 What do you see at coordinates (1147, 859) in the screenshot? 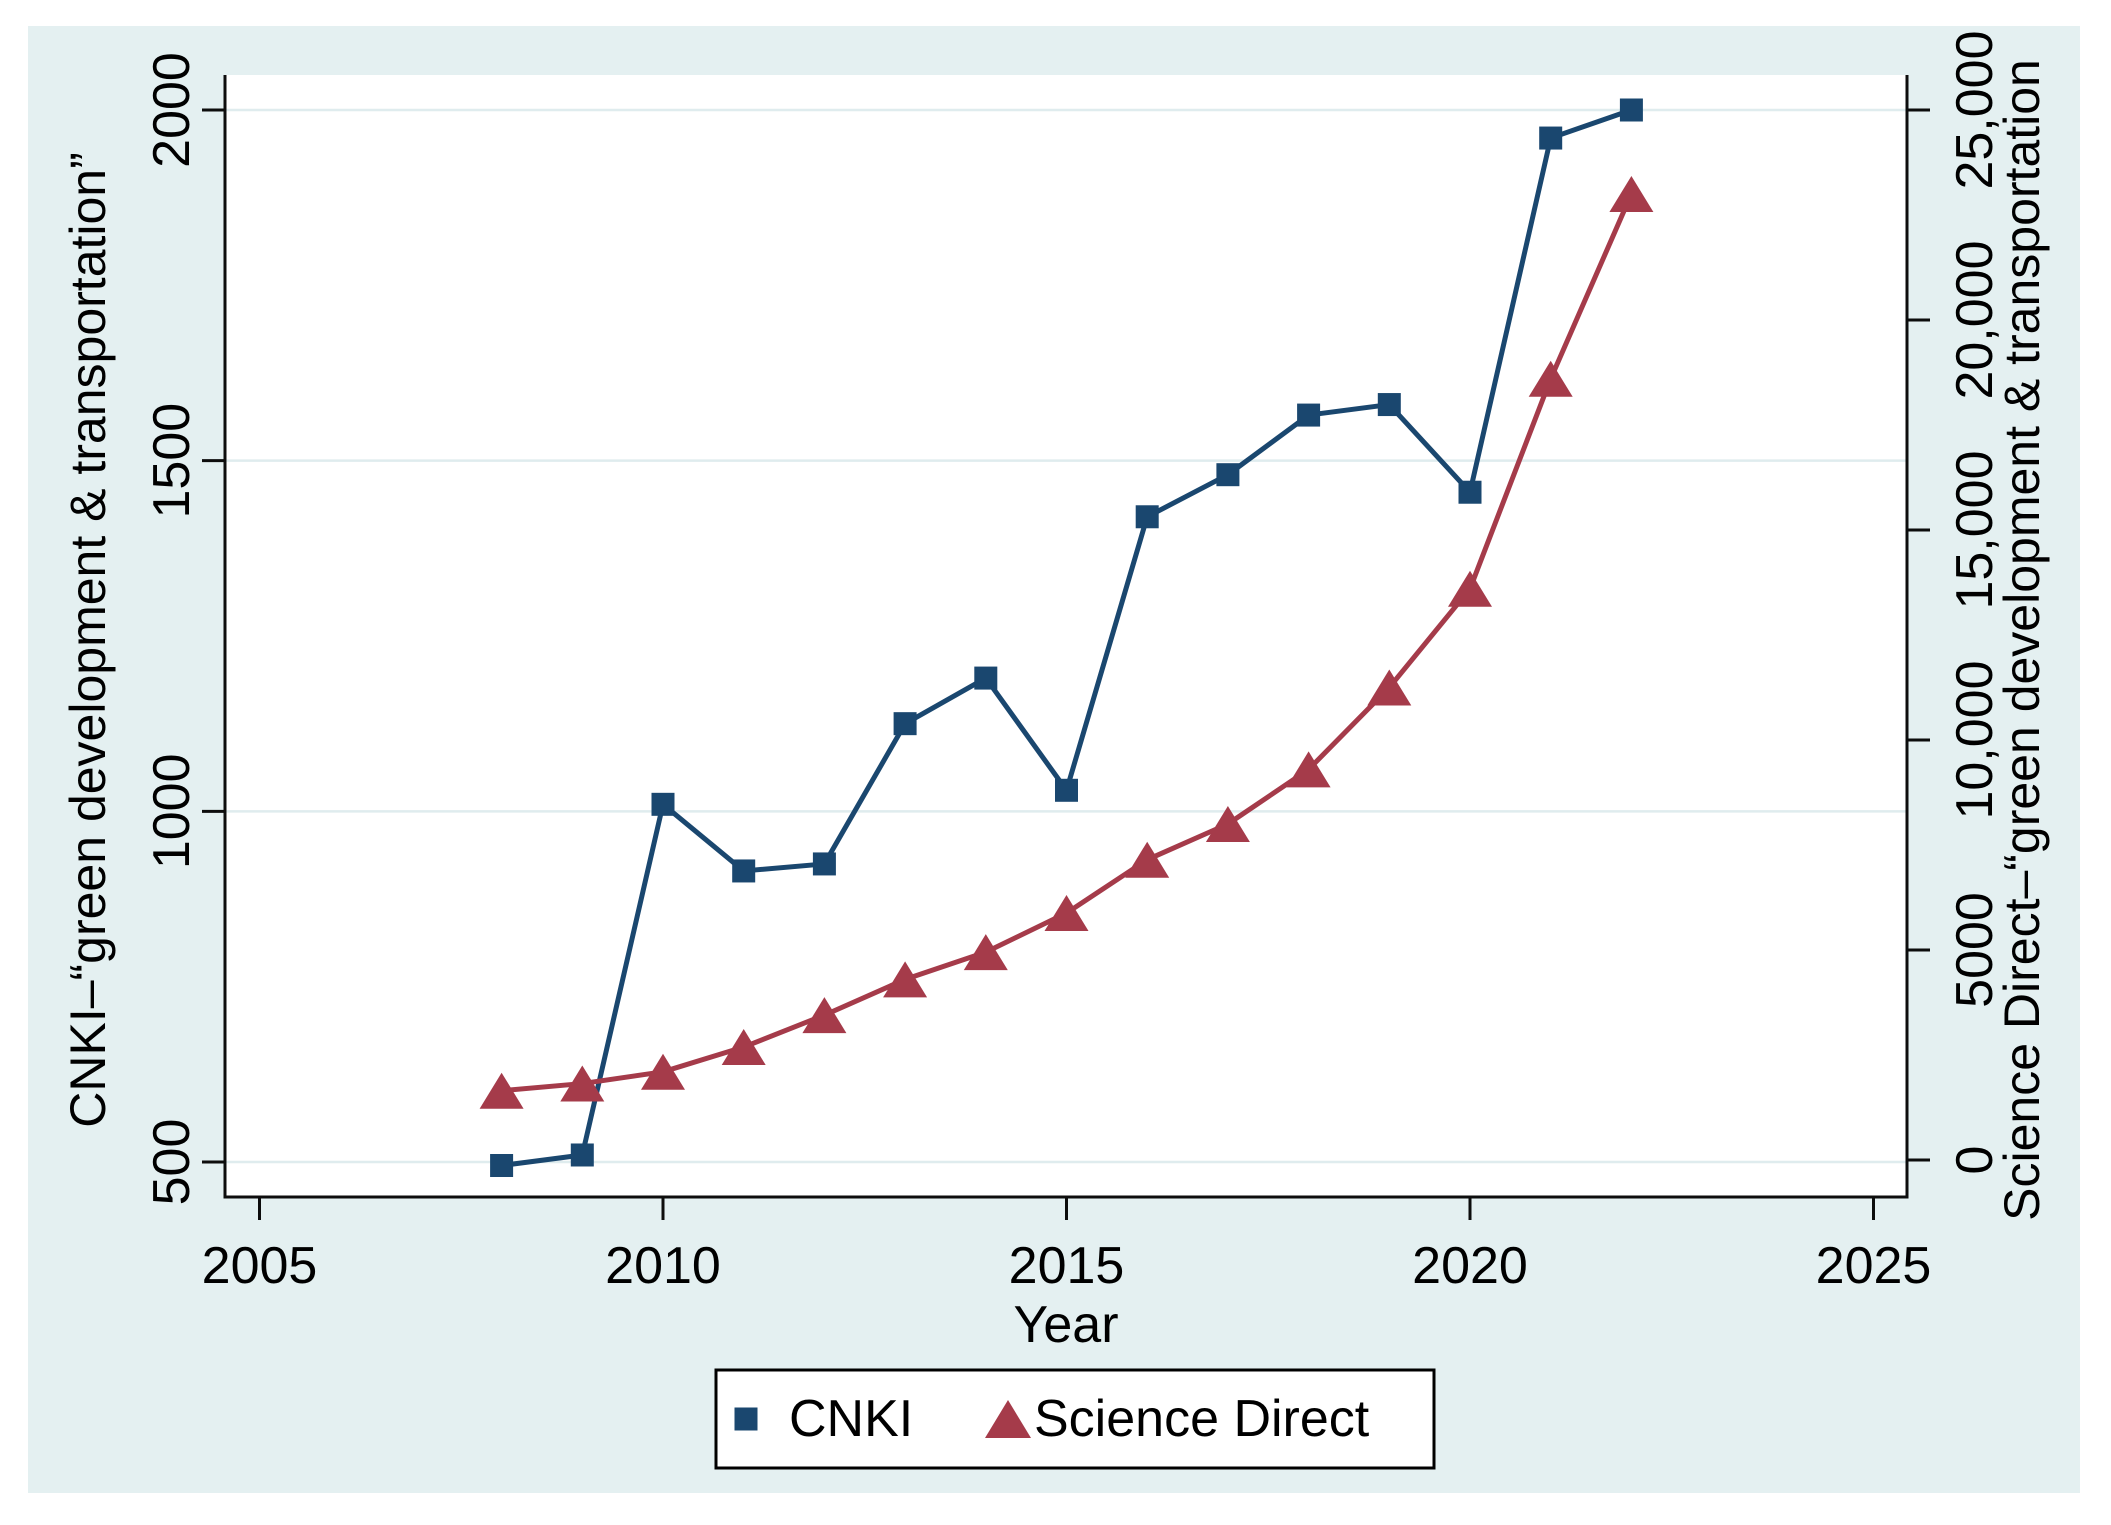
I see `science-direct-point-2016` at bounding box center [1147, 859].